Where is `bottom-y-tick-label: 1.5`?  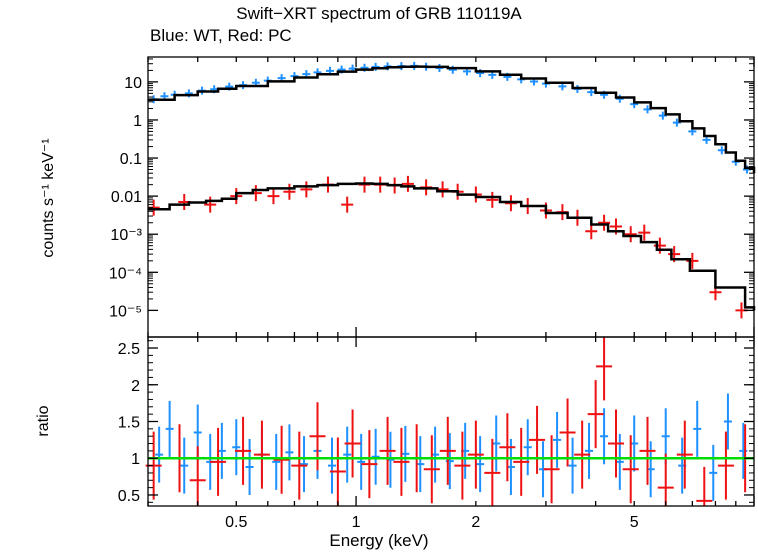
bottom-y-tick-label: 1.5 is located at coordinates (129, 423).